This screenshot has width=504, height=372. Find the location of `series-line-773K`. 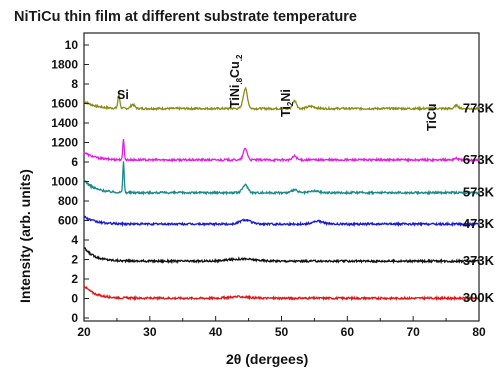

series-line-773K is located at coordinates (281, 99).